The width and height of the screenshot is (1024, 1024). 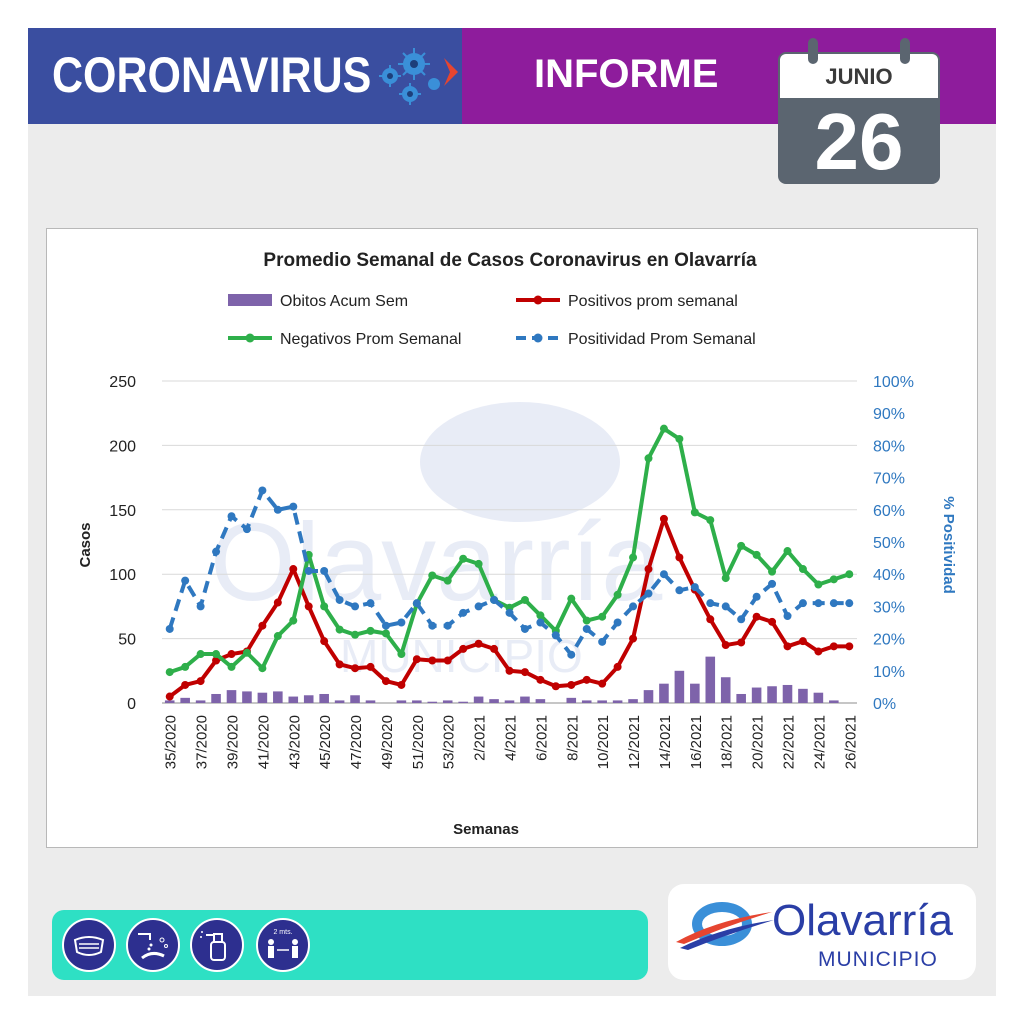 What do you see at coordinates (212, 75) in the screenshot?
I see `header-title: CORONAVIRUS` at bounding box center [212, 75].